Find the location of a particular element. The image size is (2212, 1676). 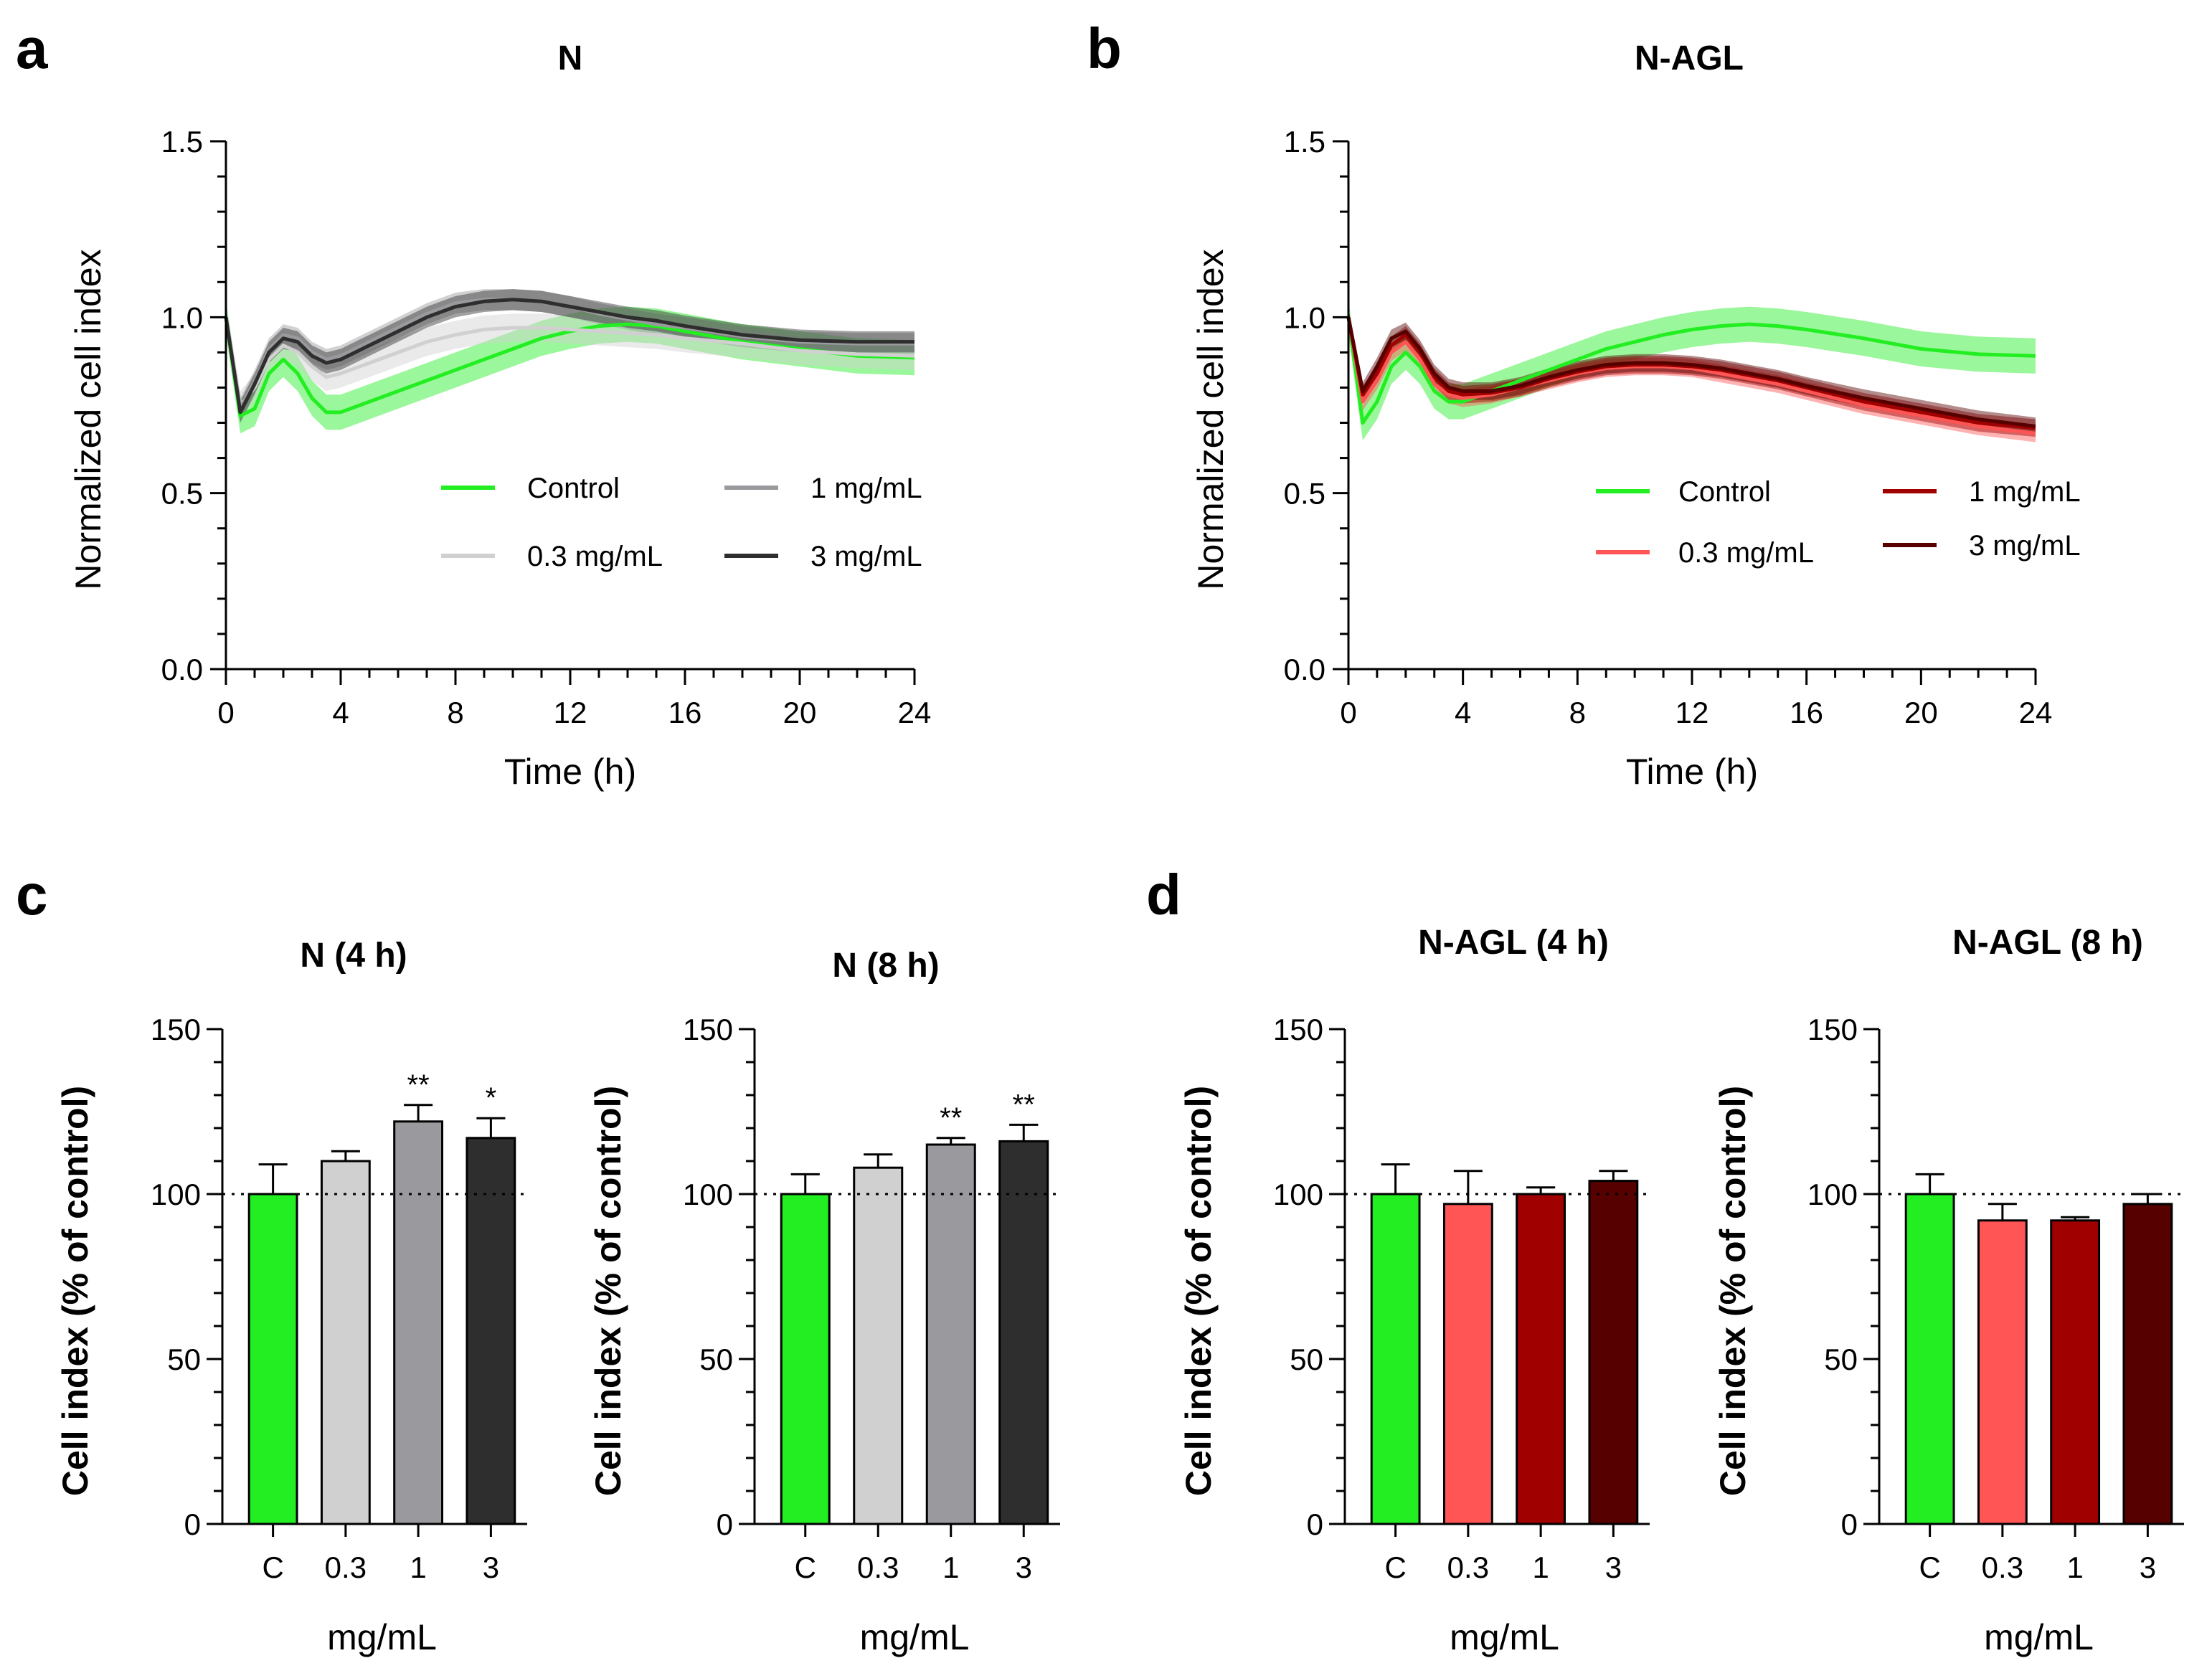

y-tick-label: 1.5 is located at coordinates (1304, 141).